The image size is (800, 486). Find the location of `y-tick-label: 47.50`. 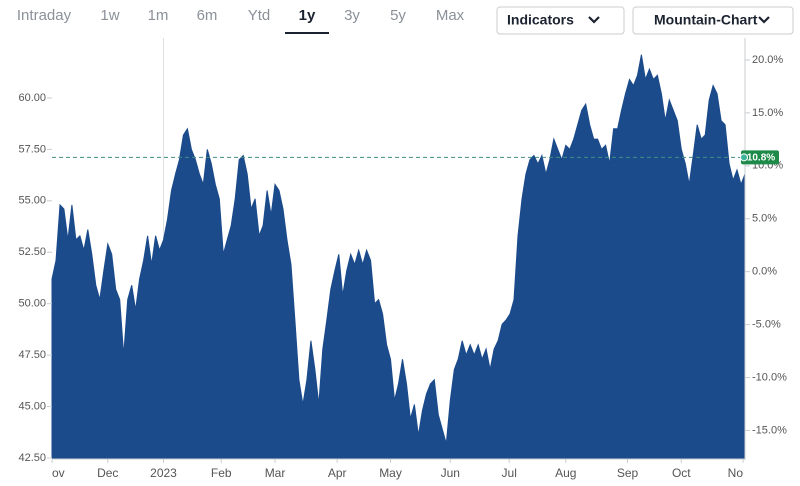

y-tick-label: 47.50 is located at coordinates (32, 355).